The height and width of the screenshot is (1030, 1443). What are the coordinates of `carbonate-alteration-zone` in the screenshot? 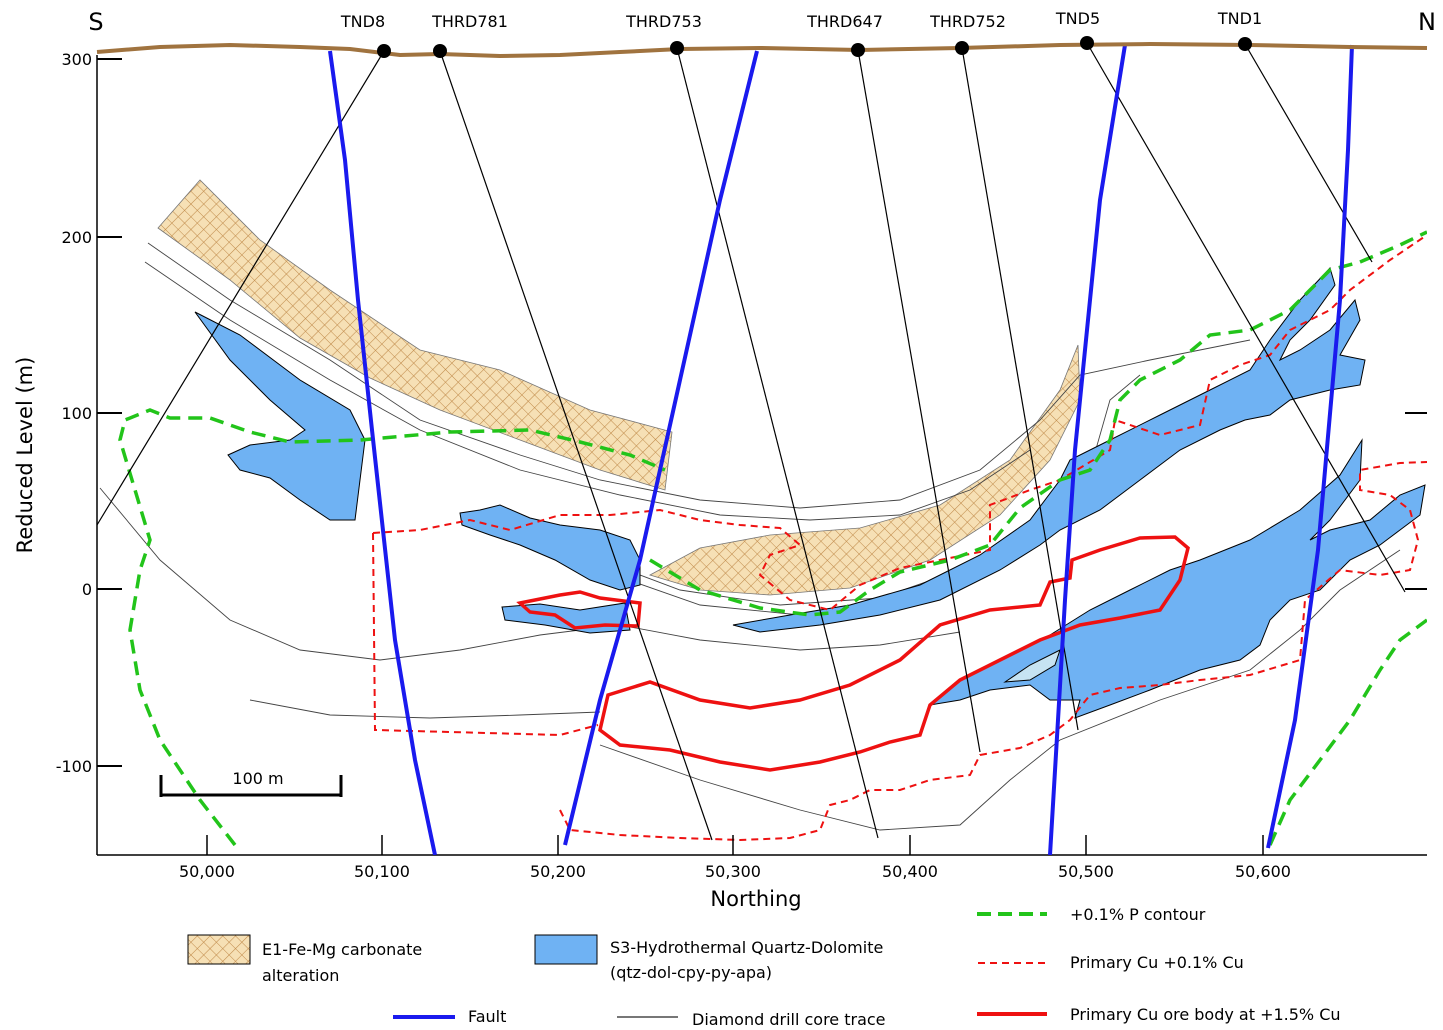 It's located at (415, 335).